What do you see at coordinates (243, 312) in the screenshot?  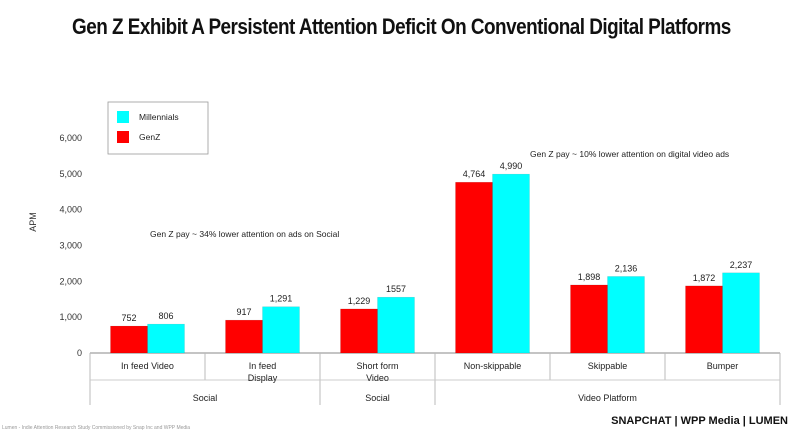 I see `bar-value-label: 917` at bounding box center [243, 312].